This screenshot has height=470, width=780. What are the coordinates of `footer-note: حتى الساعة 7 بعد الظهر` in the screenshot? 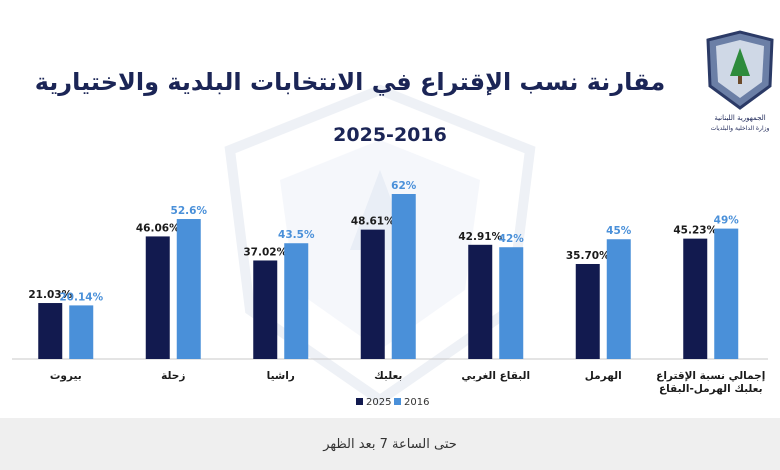 It's located at (390, 444).